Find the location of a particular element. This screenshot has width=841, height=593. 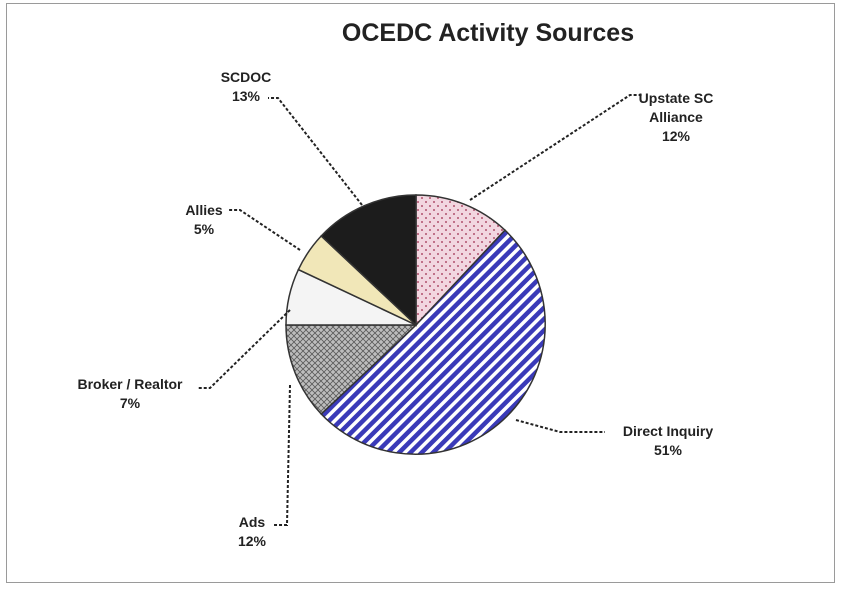

leader-line-scdoc is located at coordinates (315, 151).